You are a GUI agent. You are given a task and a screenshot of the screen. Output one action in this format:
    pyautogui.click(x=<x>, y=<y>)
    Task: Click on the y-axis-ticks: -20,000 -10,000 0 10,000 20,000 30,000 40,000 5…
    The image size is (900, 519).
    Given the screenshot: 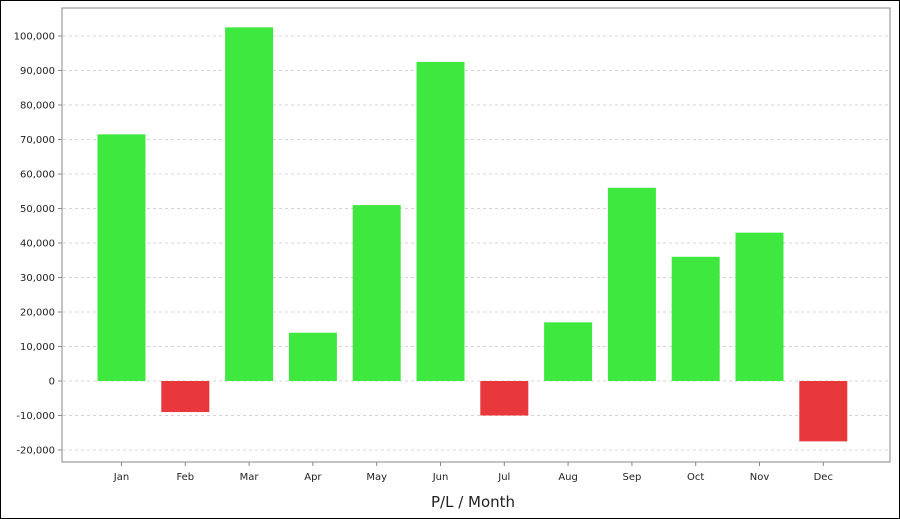 What is the action you would take?
    pyautogui.click(x=38, y=244)
    